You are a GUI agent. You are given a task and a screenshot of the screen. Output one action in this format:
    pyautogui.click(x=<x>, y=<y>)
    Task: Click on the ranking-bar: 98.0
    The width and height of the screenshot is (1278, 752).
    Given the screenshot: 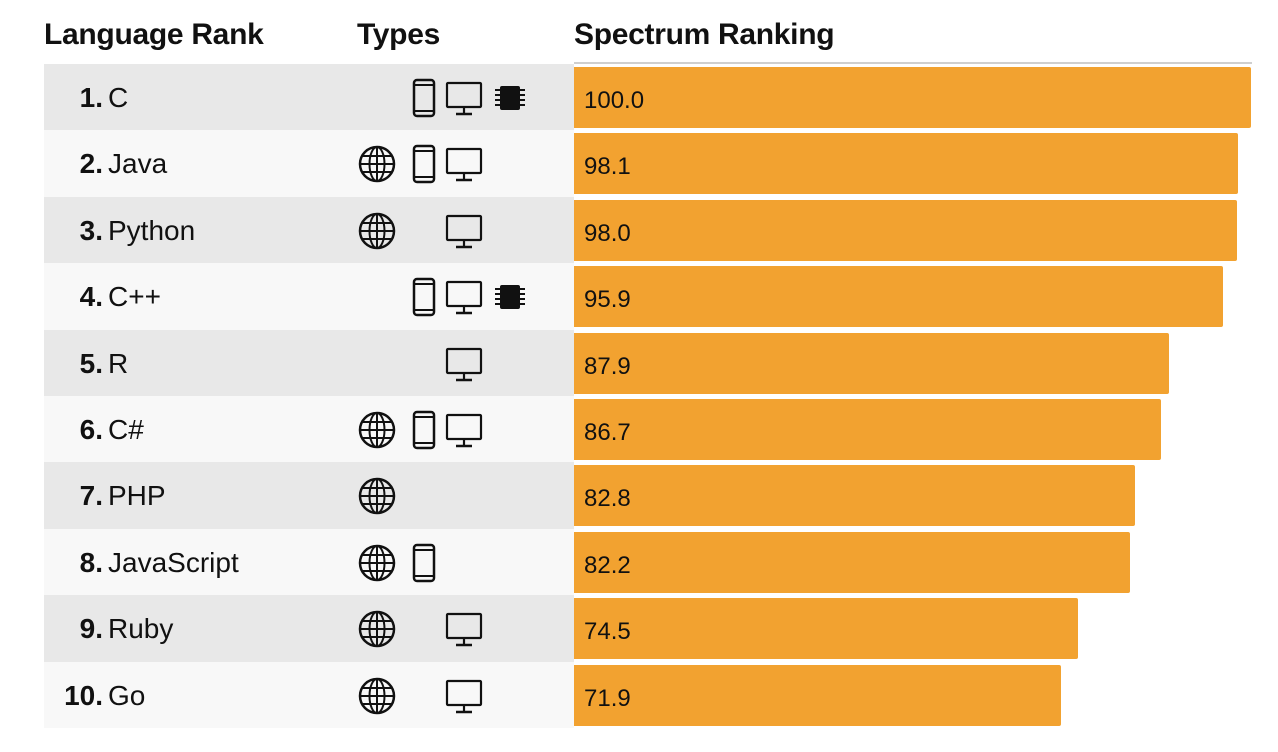 What is the action you would take?
    pyautogui.click(x=906, y=230)
    